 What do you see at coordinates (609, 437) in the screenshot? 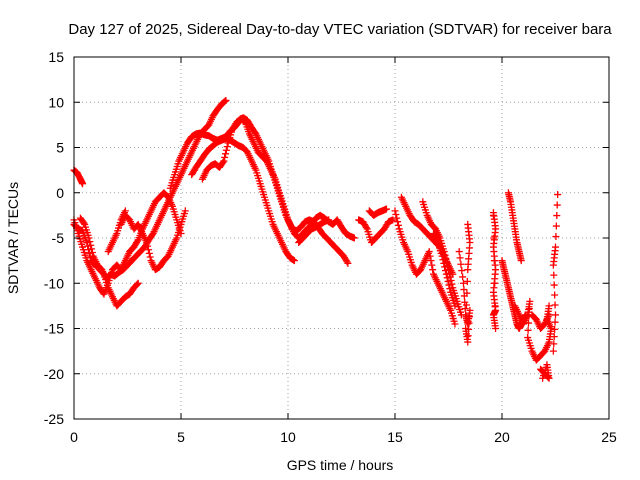
I see `x-tick-label: 25` at bounding box center [609, 437].